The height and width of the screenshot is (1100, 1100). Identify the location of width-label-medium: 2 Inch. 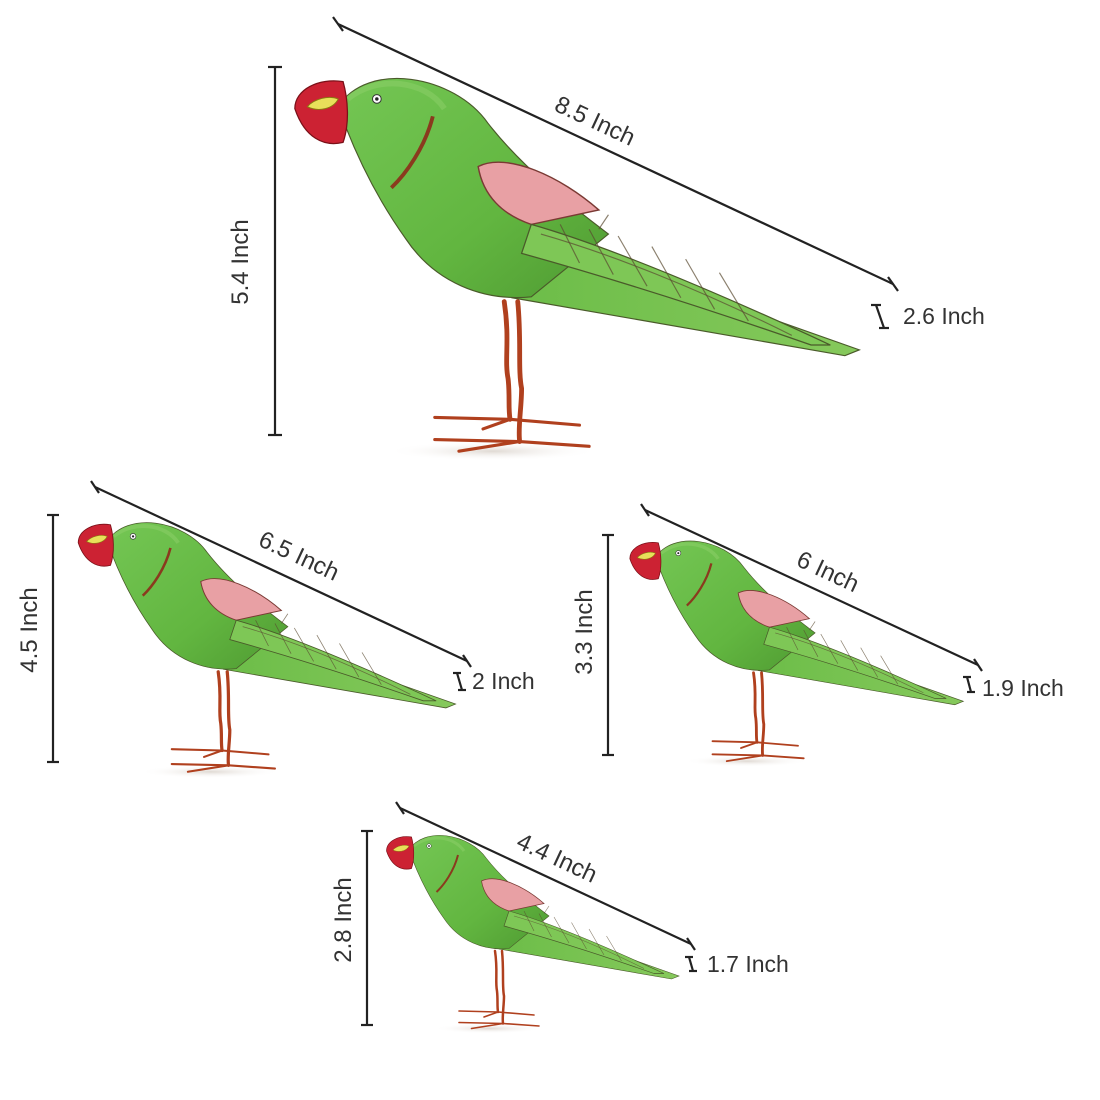
(503, 681).